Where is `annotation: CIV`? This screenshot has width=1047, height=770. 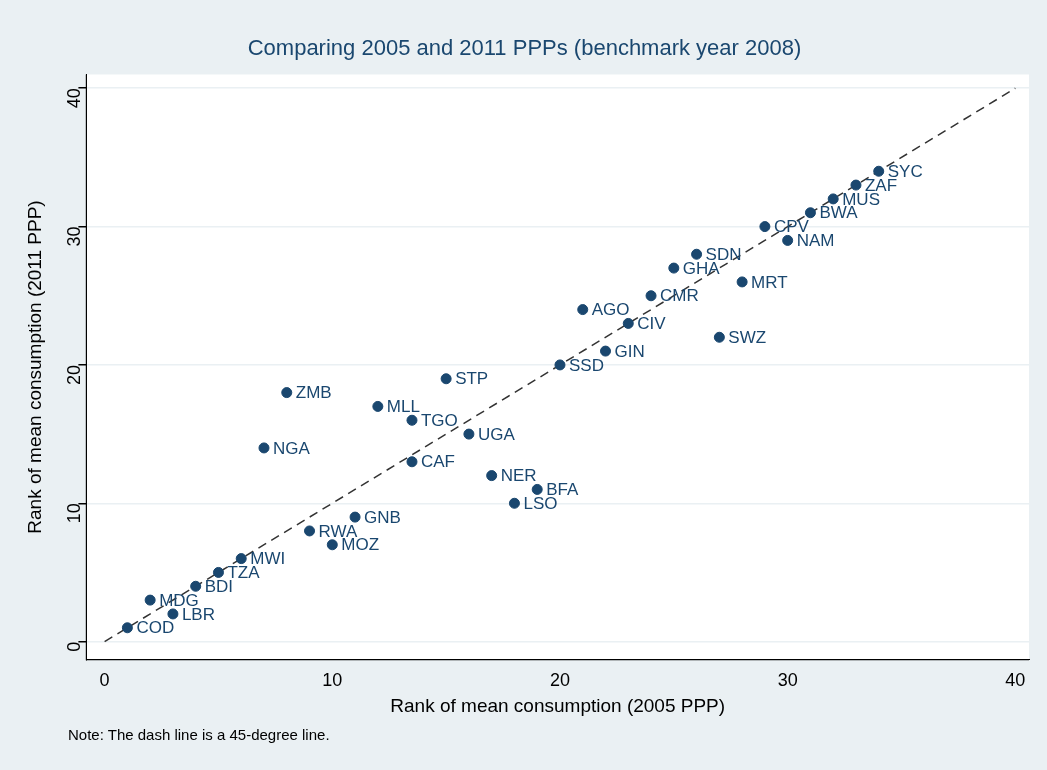 annotation: CIV is located at coordinates (652, 324).